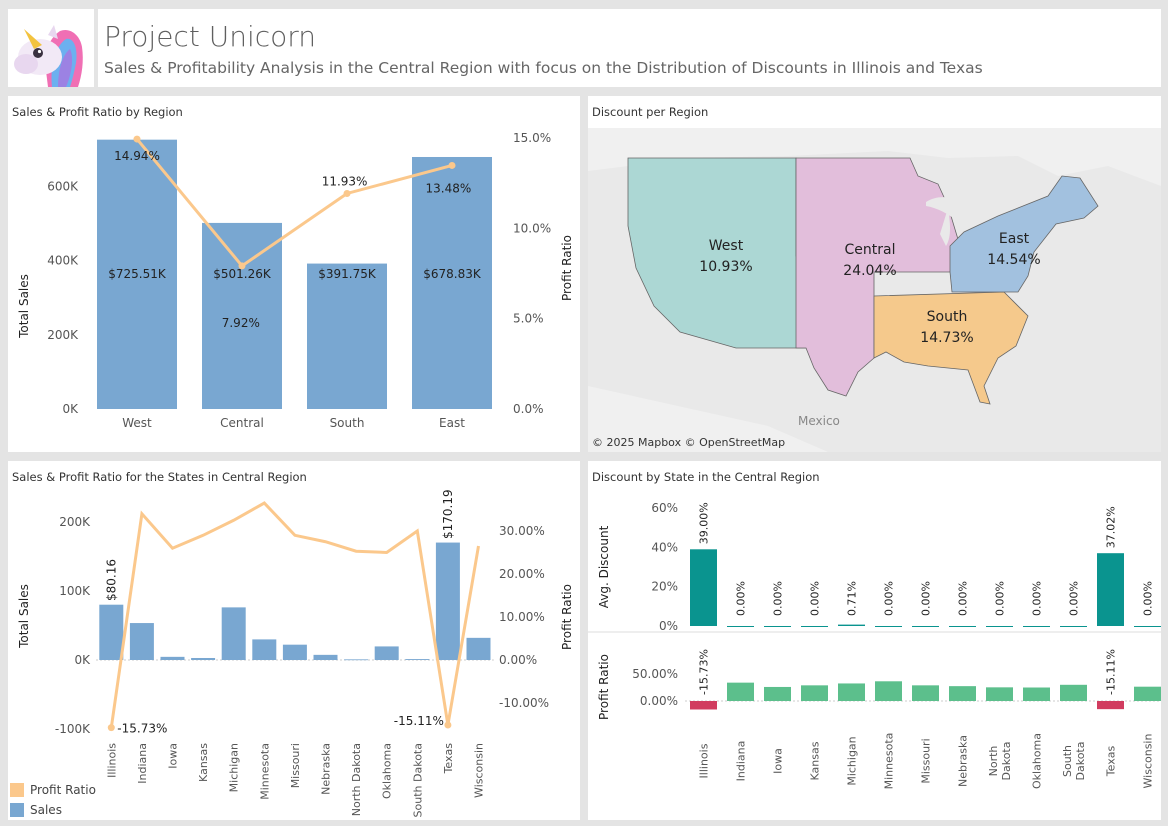 This screenshot has height=826, width=1168. I want to click on x-tick-label: Central, so click(242, 423).